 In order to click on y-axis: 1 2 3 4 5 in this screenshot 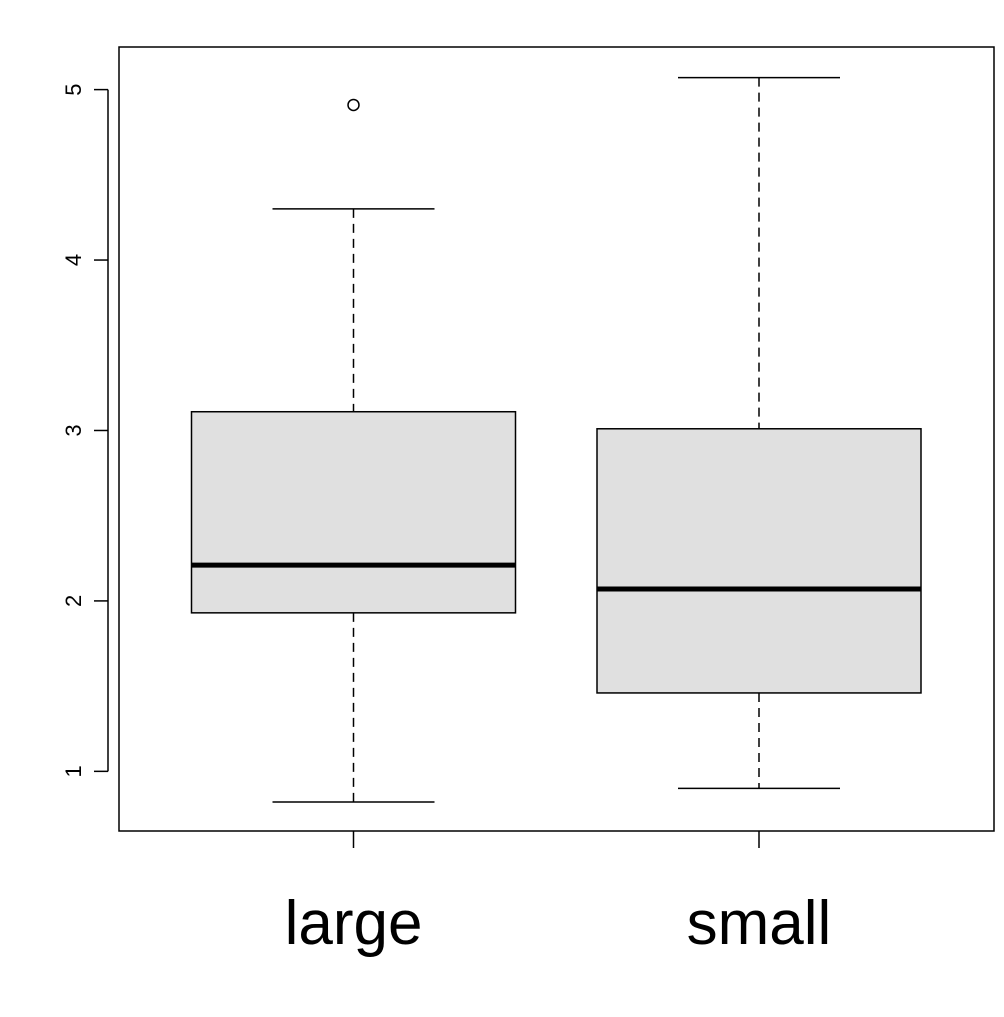, I will do `click(85, 430)`.